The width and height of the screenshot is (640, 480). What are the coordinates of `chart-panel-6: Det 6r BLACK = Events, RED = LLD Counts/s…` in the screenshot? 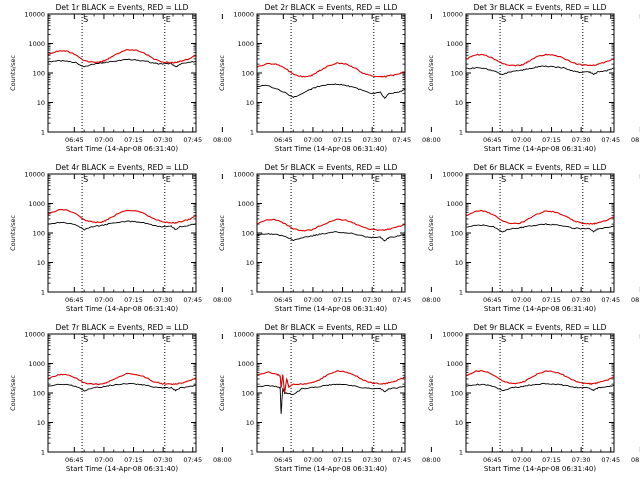 It's located at (533, 238).